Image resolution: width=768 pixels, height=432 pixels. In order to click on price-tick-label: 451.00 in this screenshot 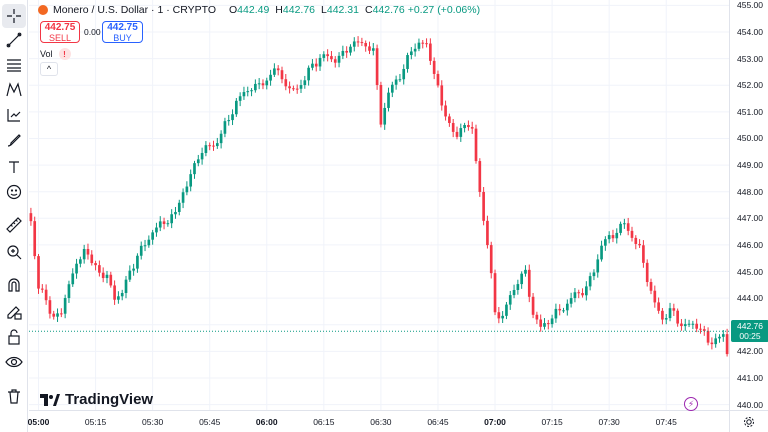, I will do `click(750, 111)`.